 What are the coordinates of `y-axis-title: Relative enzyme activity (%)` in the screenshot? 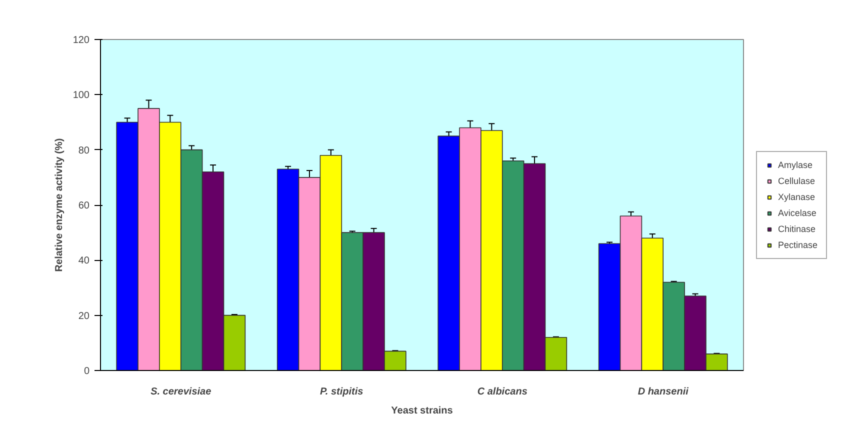 It's located at (59, 205).